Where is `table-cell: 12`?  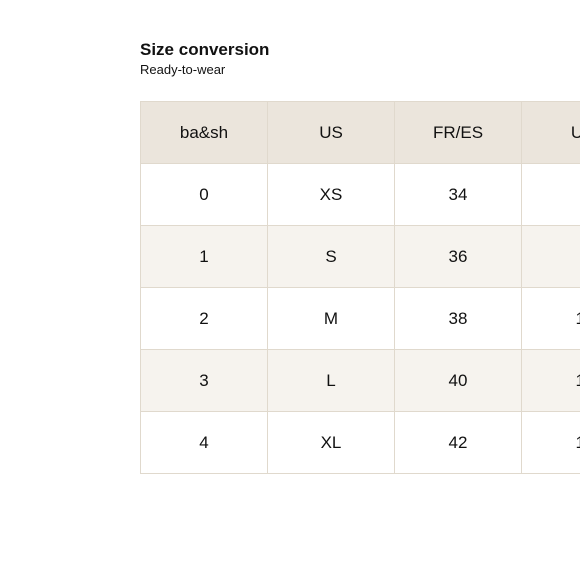 table-cell: 12 is located at coordinates (550, 380).